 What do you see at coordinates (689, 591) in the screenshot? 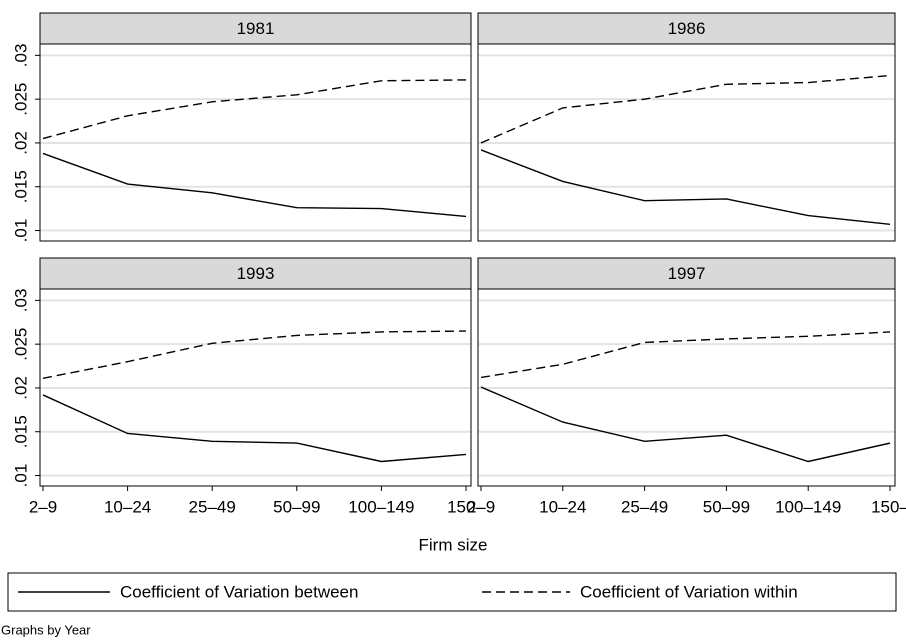
I see `legend-label: Coefficient of Variation within` at bounding box center [689, 591].